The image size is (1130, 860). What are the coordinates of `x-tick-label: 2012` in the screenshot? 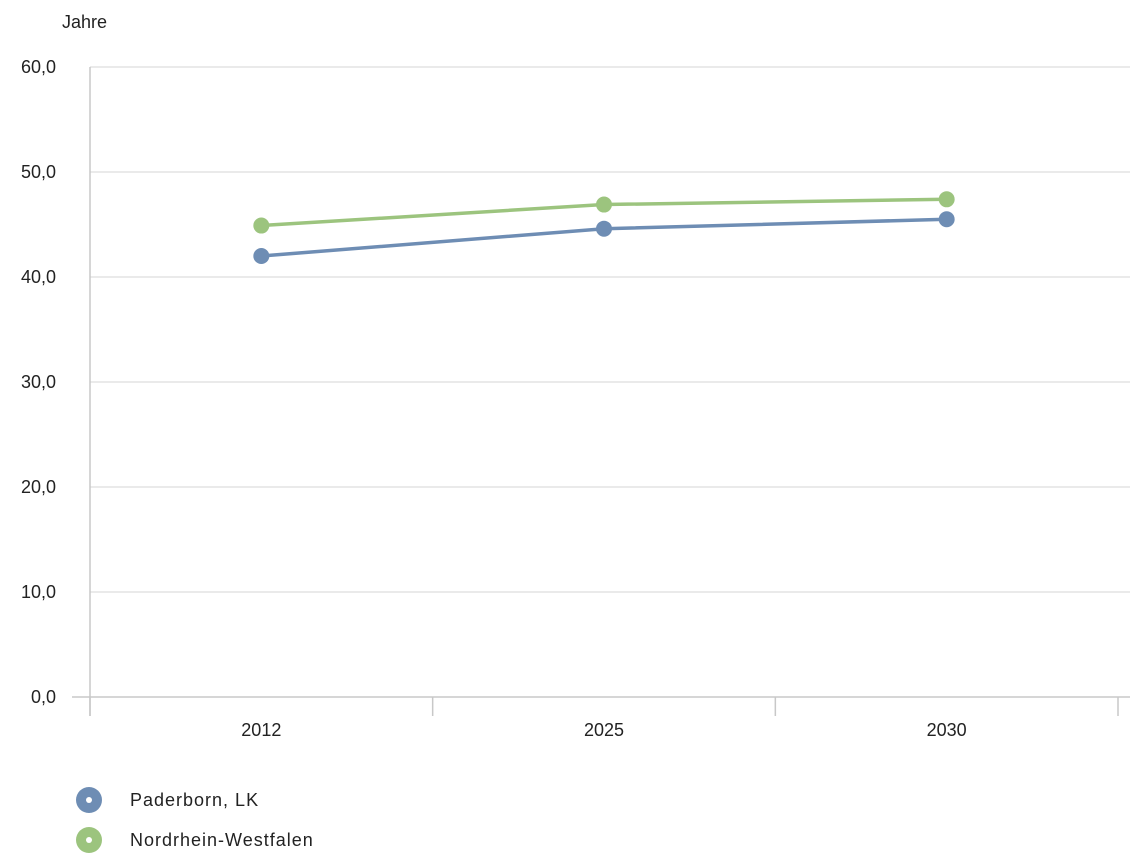 It's located at (261, 730).